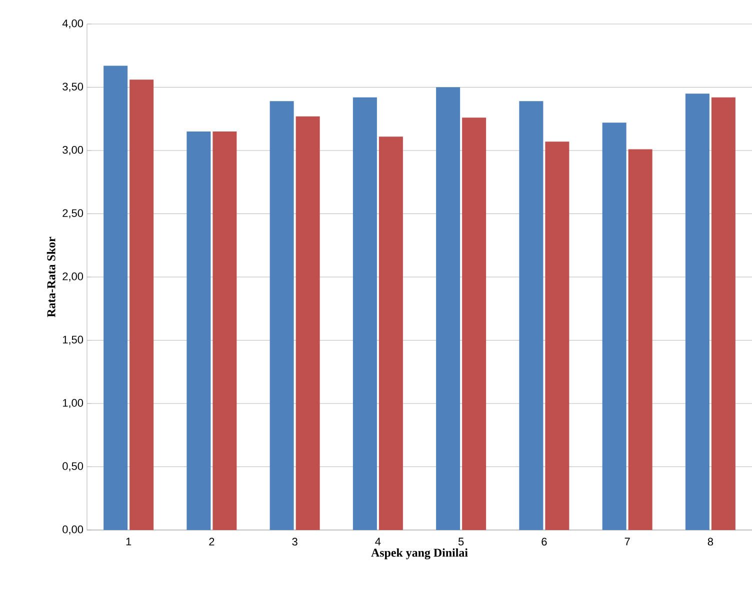 The image size is (752, 595). I want to click on y-tick-label: 0,00, so click(73, 530).